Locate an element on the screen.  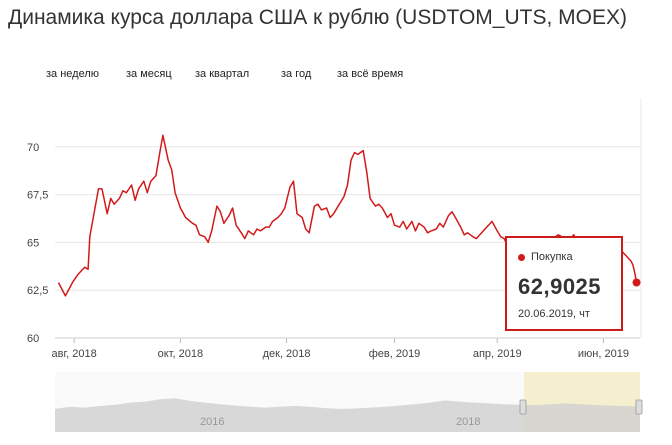
y-axis-ticks: 60 62,5 65 67,5 70 is located at coordinates (37, 243).